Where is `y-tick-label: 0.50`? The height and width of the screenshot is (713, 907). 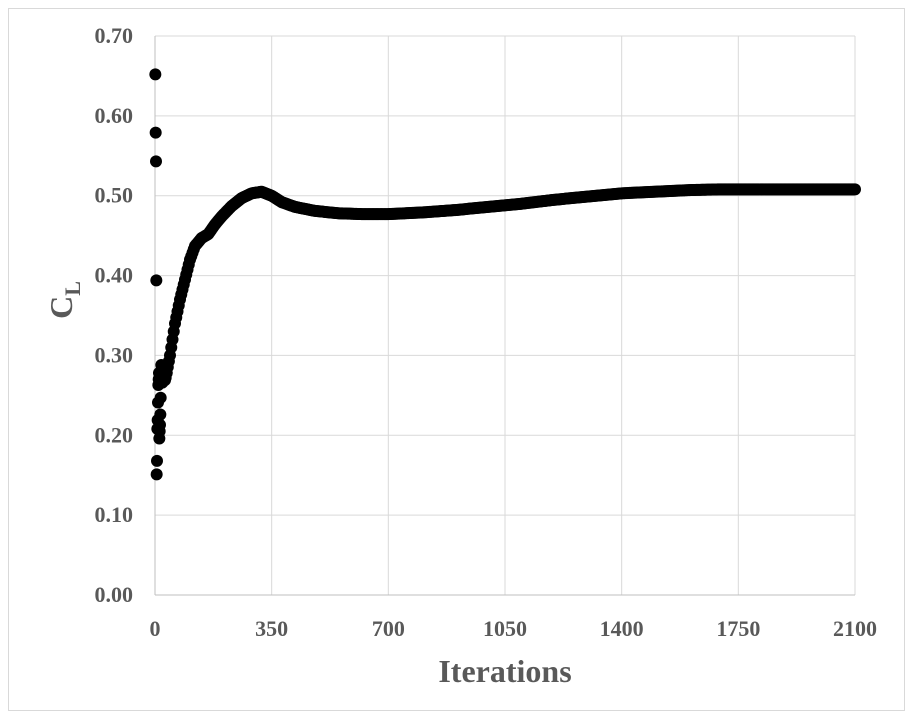
y-tick-label: 0.50 is located at coordinates (114, 195).